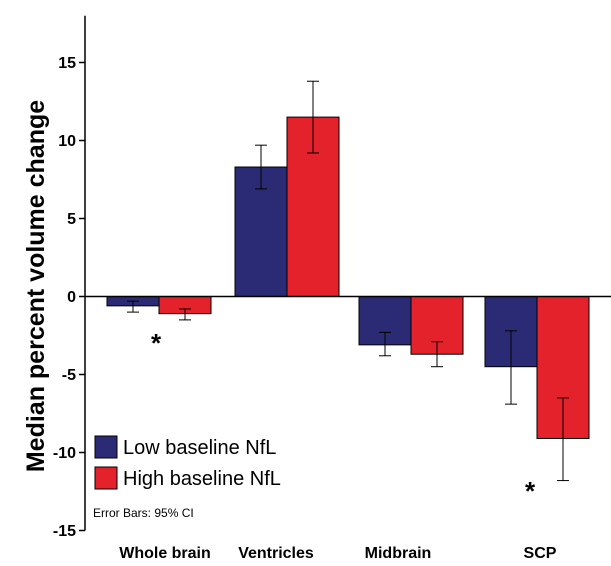  What do you see at coordinates (36, 286) in the screenshot?
I see `y-axis-label: Median percent volume change` at bounding box center [36, 286].